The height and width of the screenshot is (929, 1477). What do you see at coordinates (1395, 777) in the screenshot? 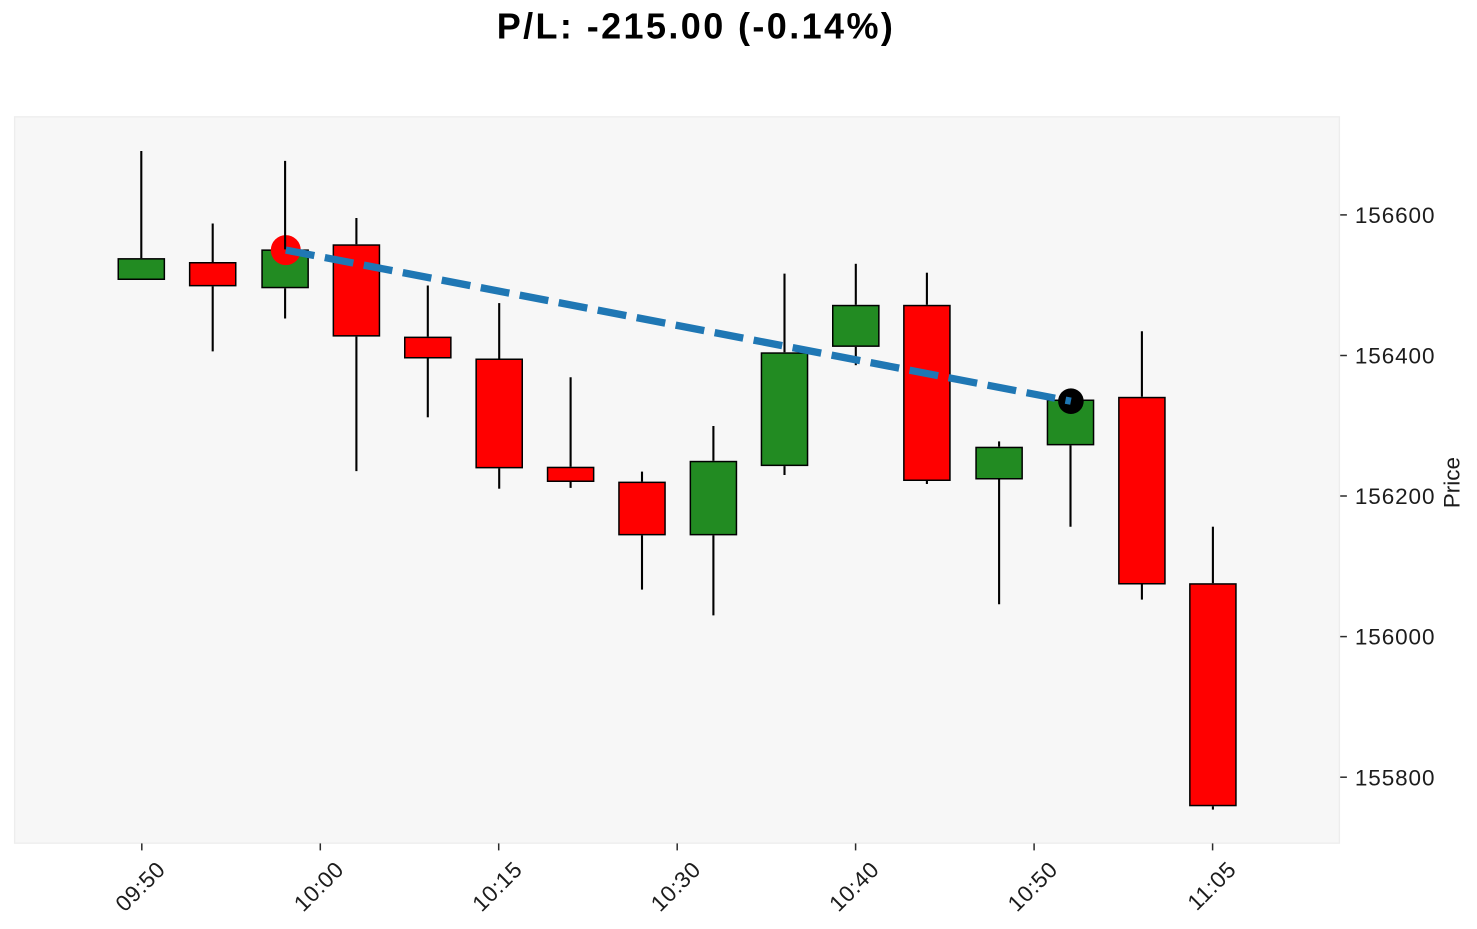
I see `svg-text: 155800` at bounding box center [1395, 777].